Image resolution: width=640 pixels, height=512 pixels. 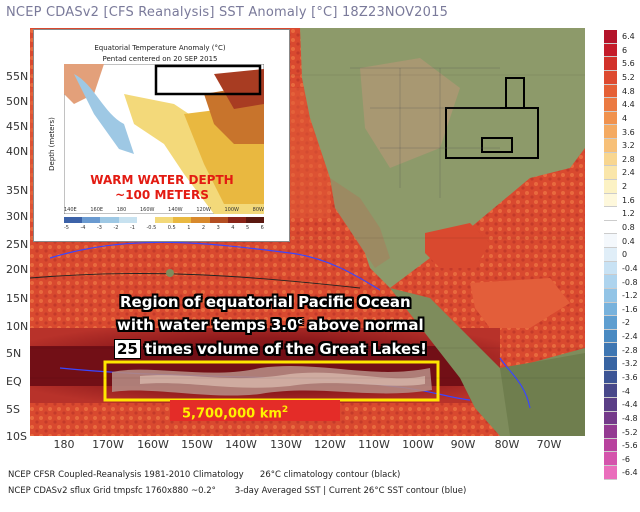 I want to click on colorbar-label: -5.6, so click(x=630, y=446).